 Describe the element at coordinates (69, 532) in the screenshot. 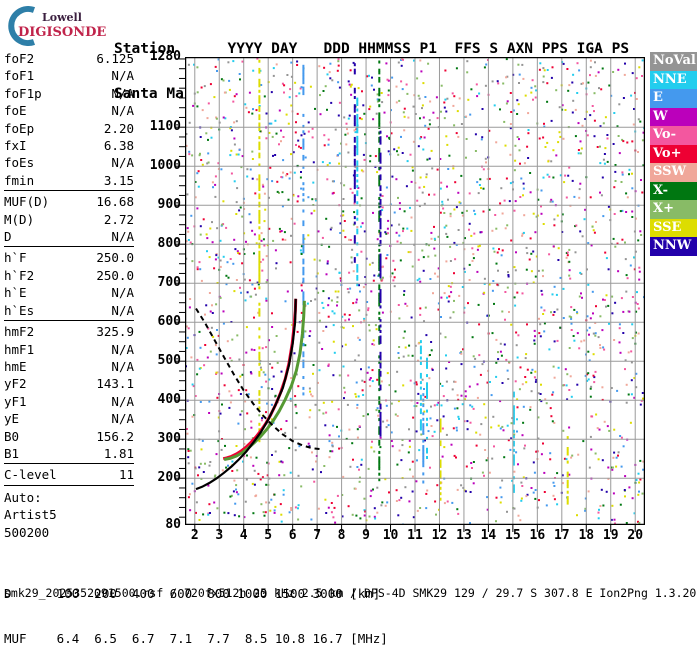

I see `autoscaler-version: 500200` at that location.